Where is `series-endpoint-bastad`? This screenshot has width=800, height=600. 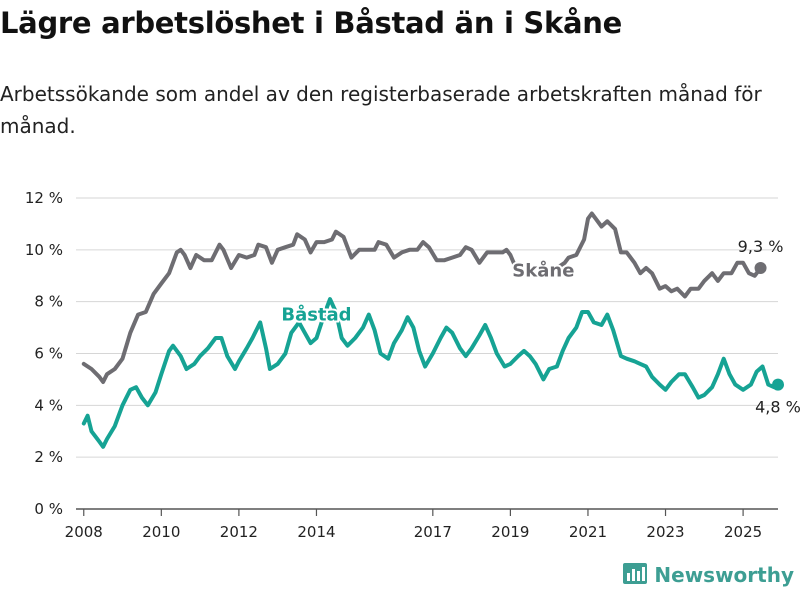 series-endpoint-bastad is located at coordinates (778, 384).